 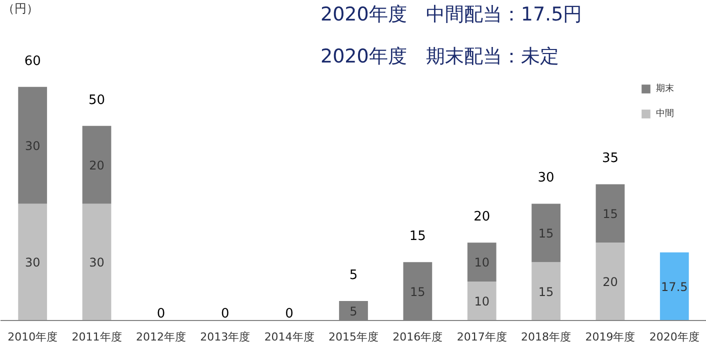 What do you see at coordinates (97, 100) in the screenshot?
I see `total-label: 50` at bounding box center [97, 100].